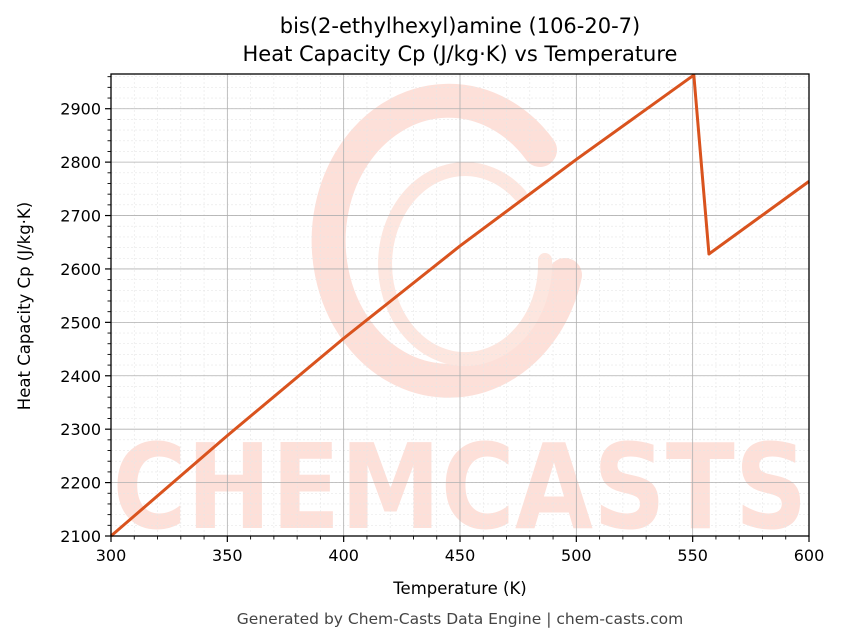 The width and height of the screenshot is (843, 644). Describe the element at coordinates (80, 216) in the screenshot. I see `y-tick-label: 2700` at that location.